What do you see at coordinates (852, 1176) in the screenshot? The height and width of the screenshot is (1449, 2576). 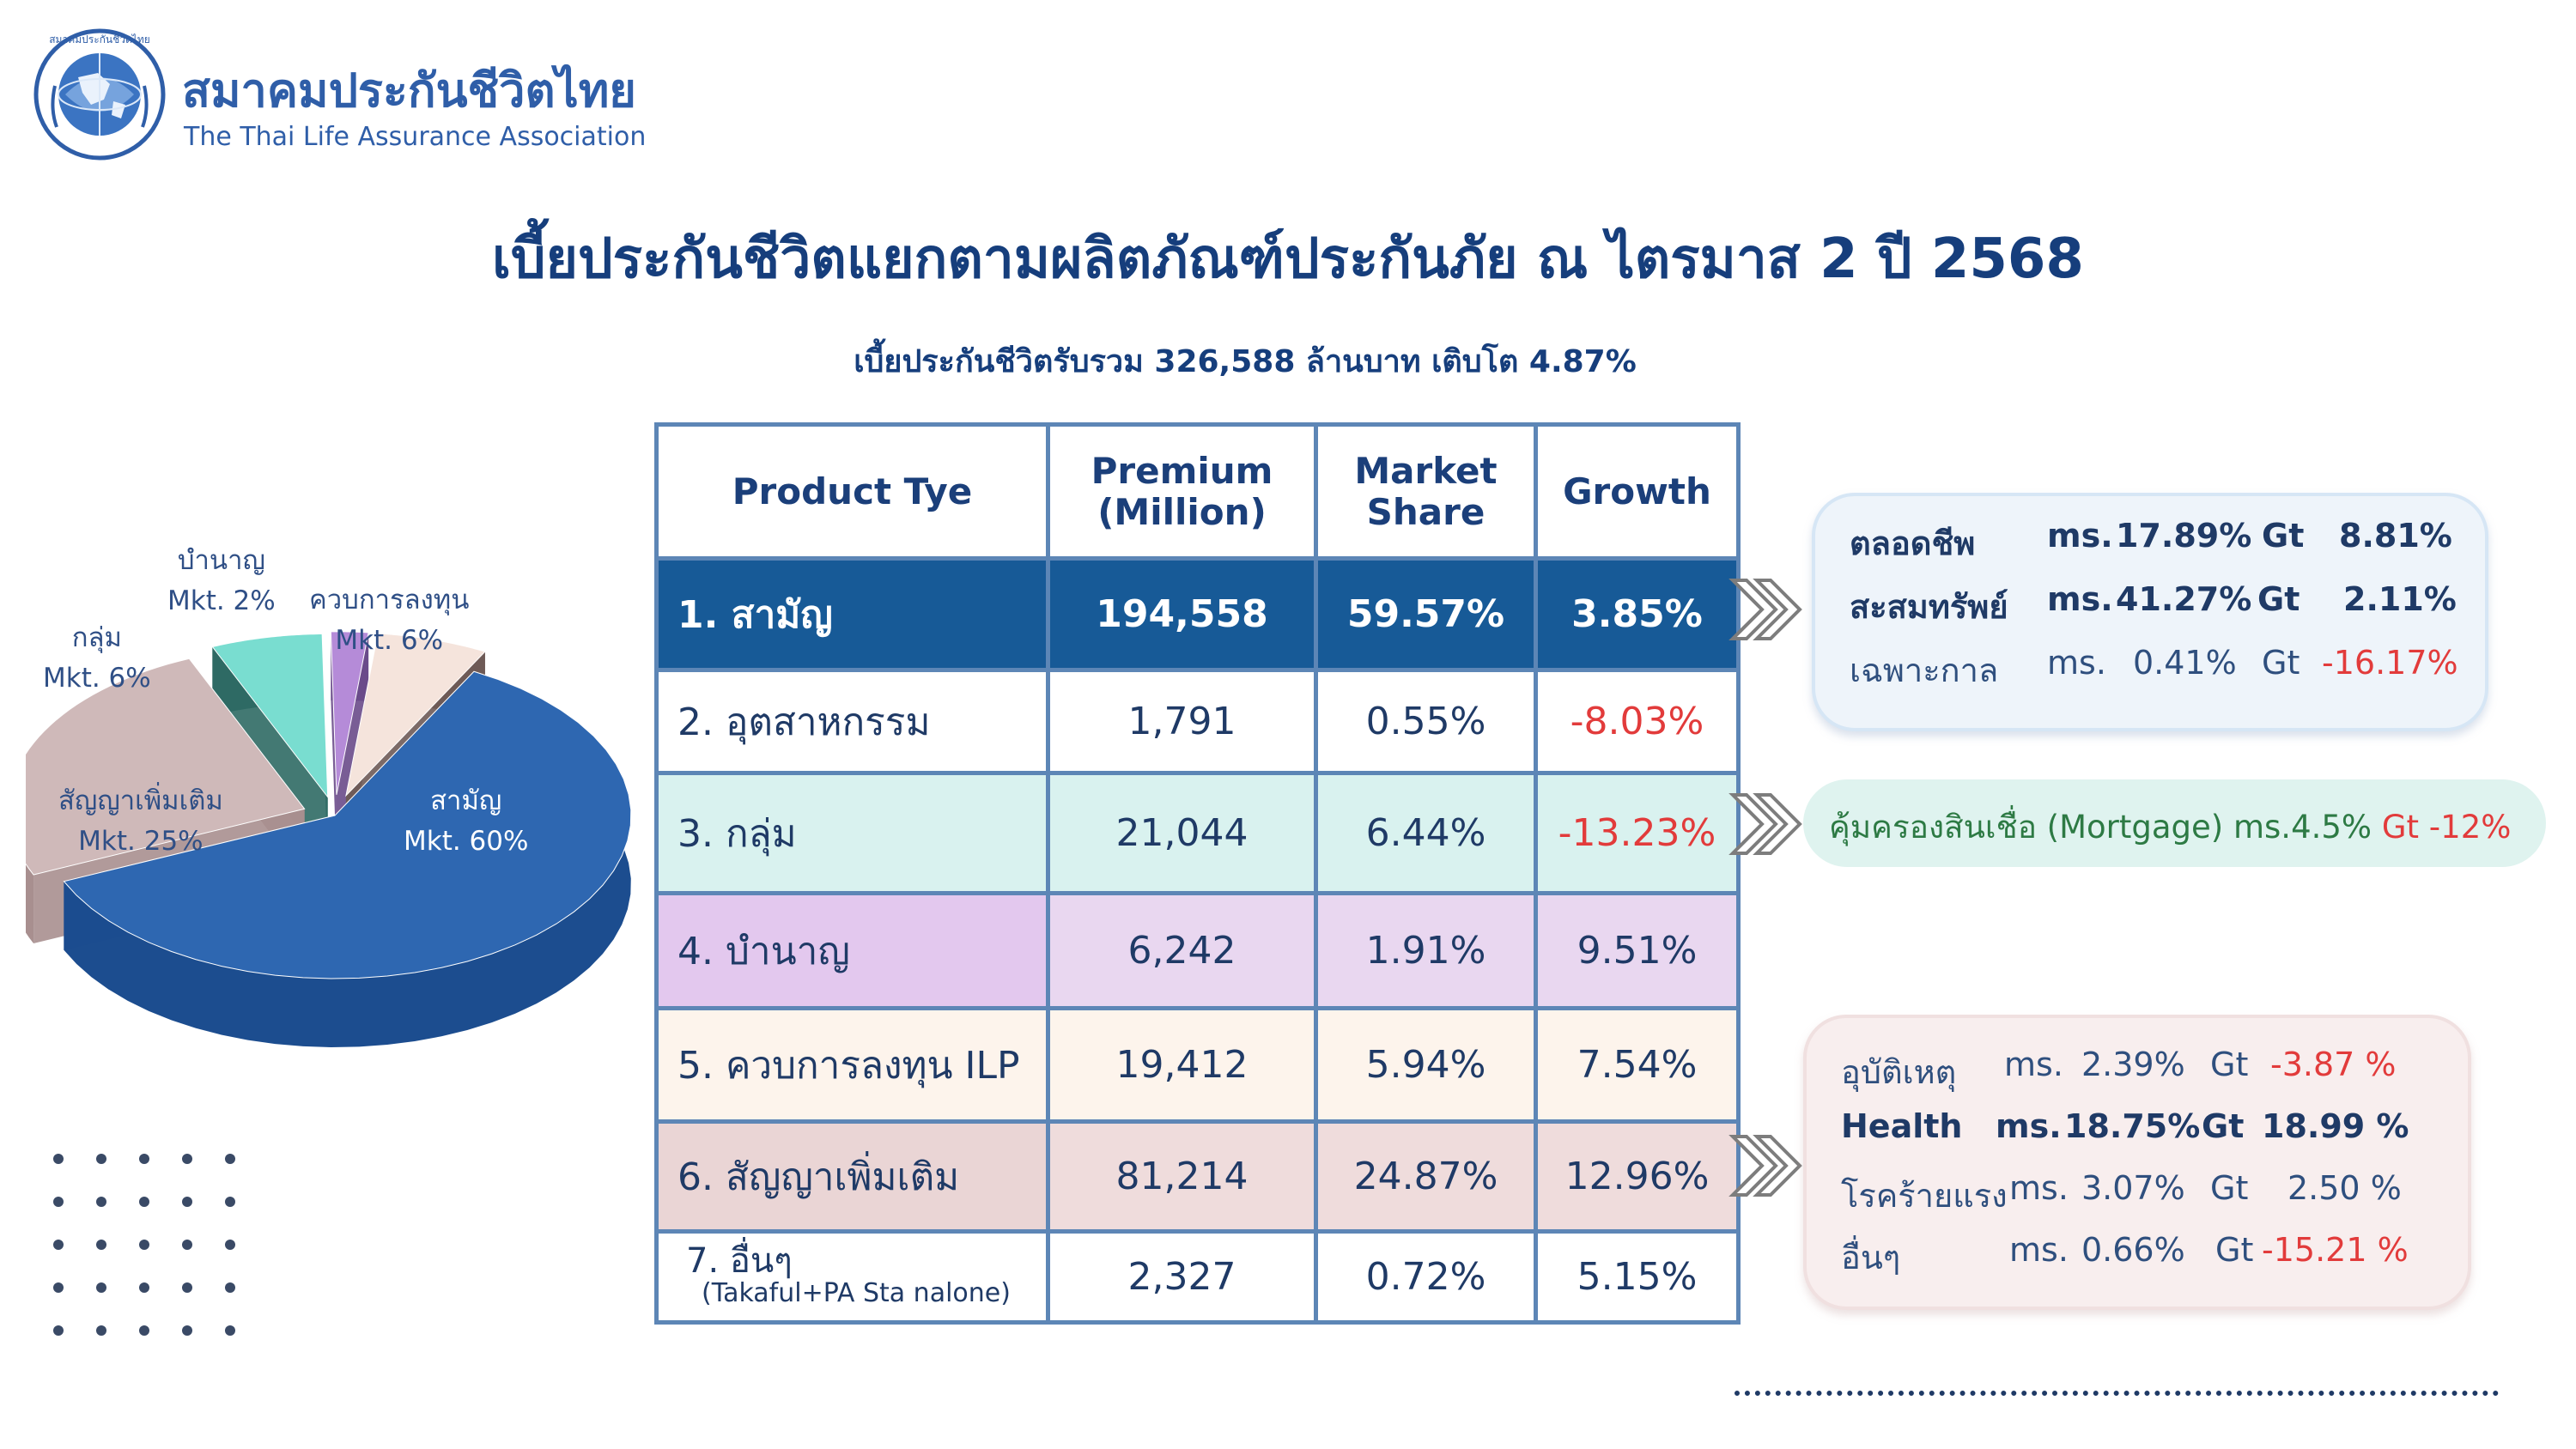 I see `product-name: 6. สัญญาเพิ่มเติม` at bounding box center [852, 1176].